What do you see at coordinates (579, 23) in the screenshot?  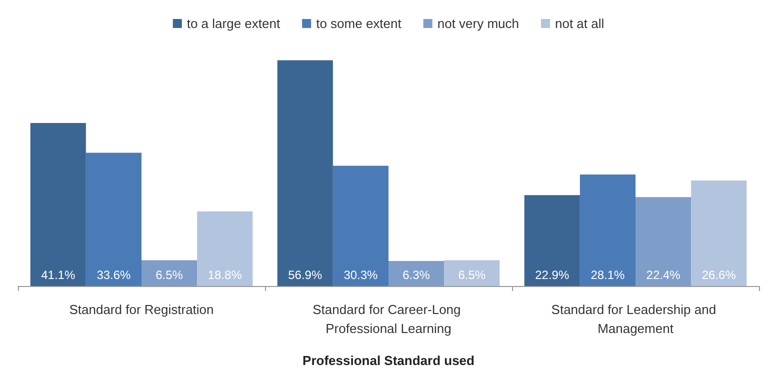 I see `legend-label: not at all` at bounding box center [579, 23].